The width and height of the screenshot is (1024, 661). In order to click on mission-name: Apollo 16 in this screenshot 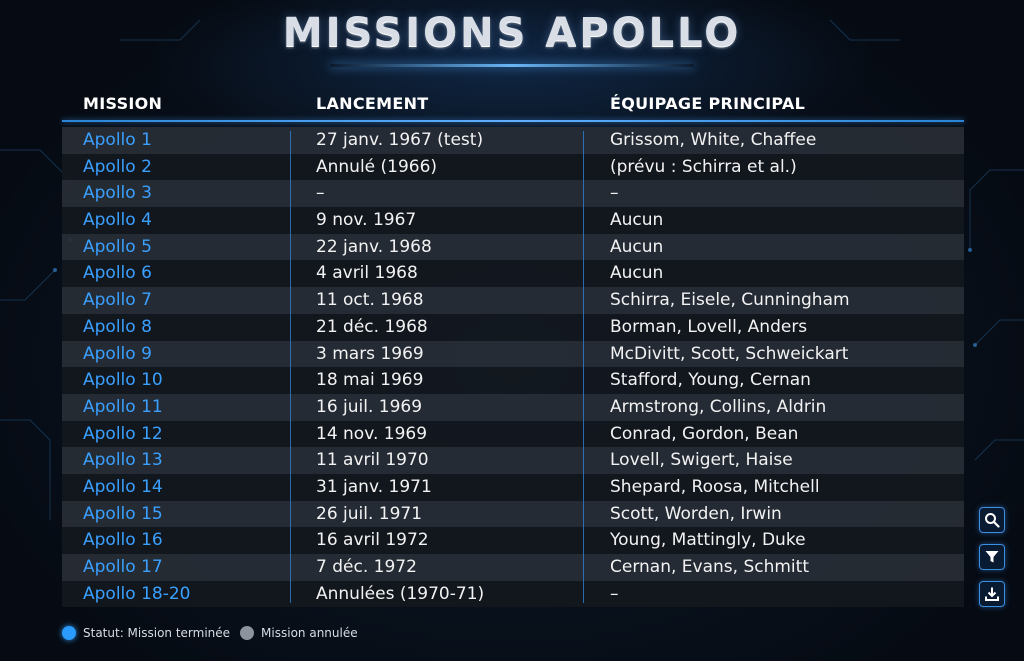, I will do `click(123, 540)`.